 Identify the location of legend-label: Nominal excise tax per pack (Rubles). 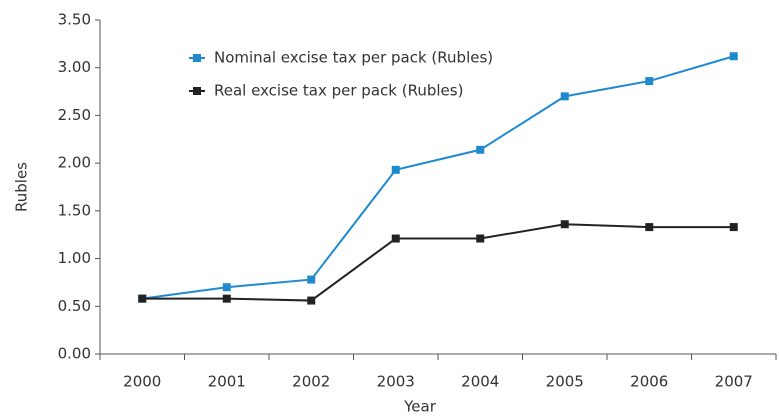
(353, 58).